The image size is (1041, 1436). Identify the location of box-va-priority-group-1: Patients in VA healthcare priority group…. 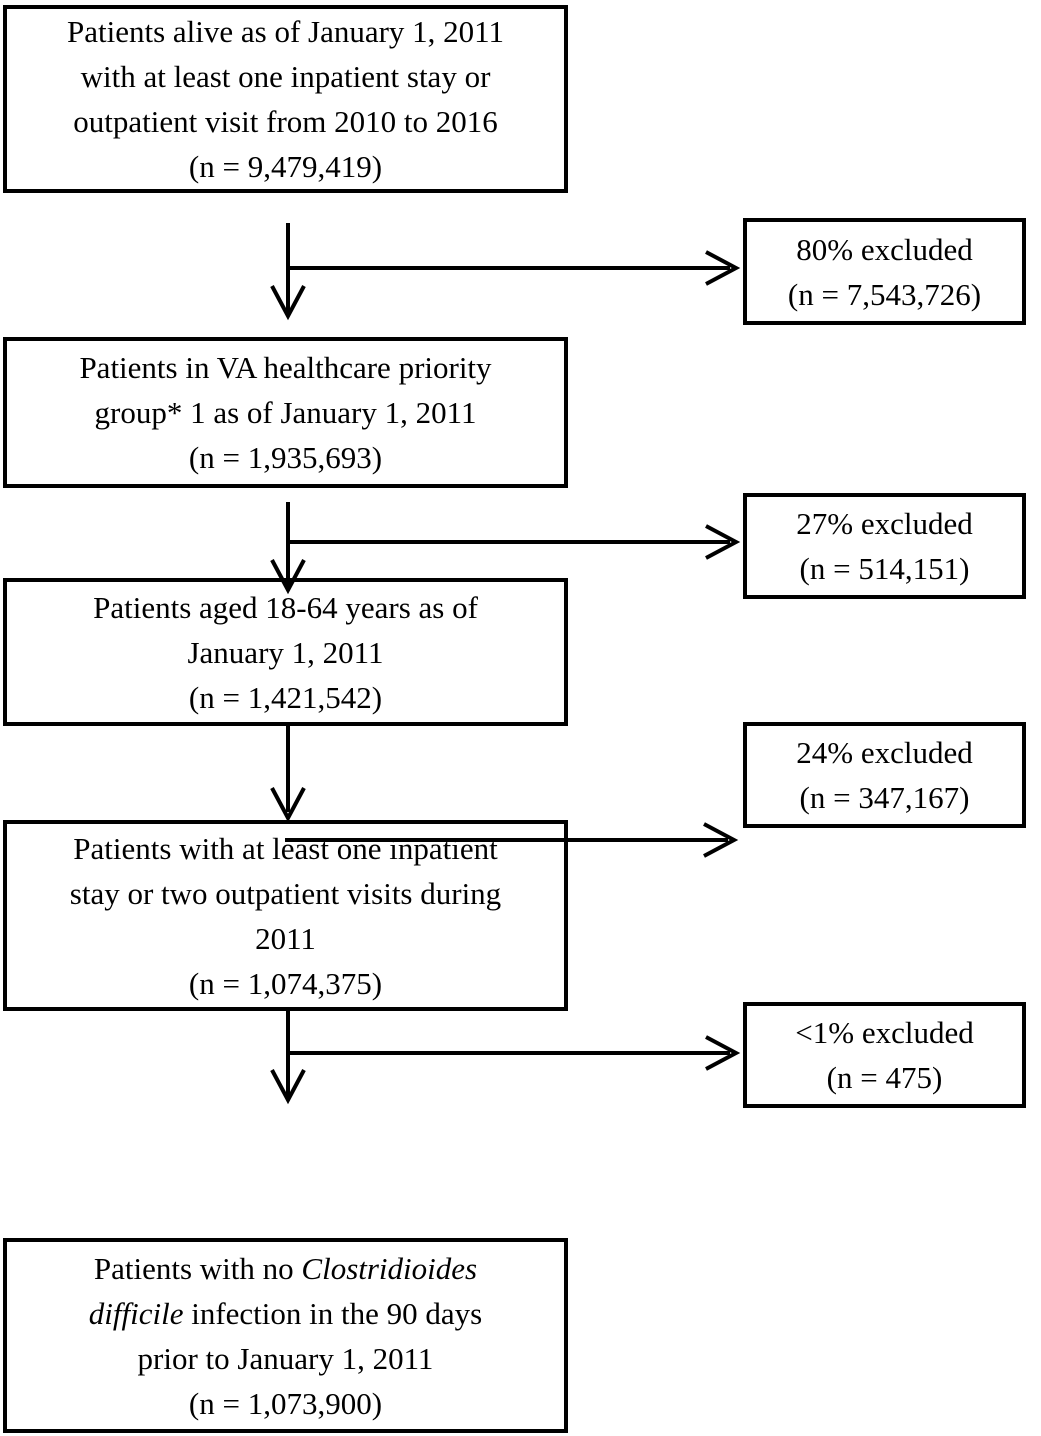
(285, 412).